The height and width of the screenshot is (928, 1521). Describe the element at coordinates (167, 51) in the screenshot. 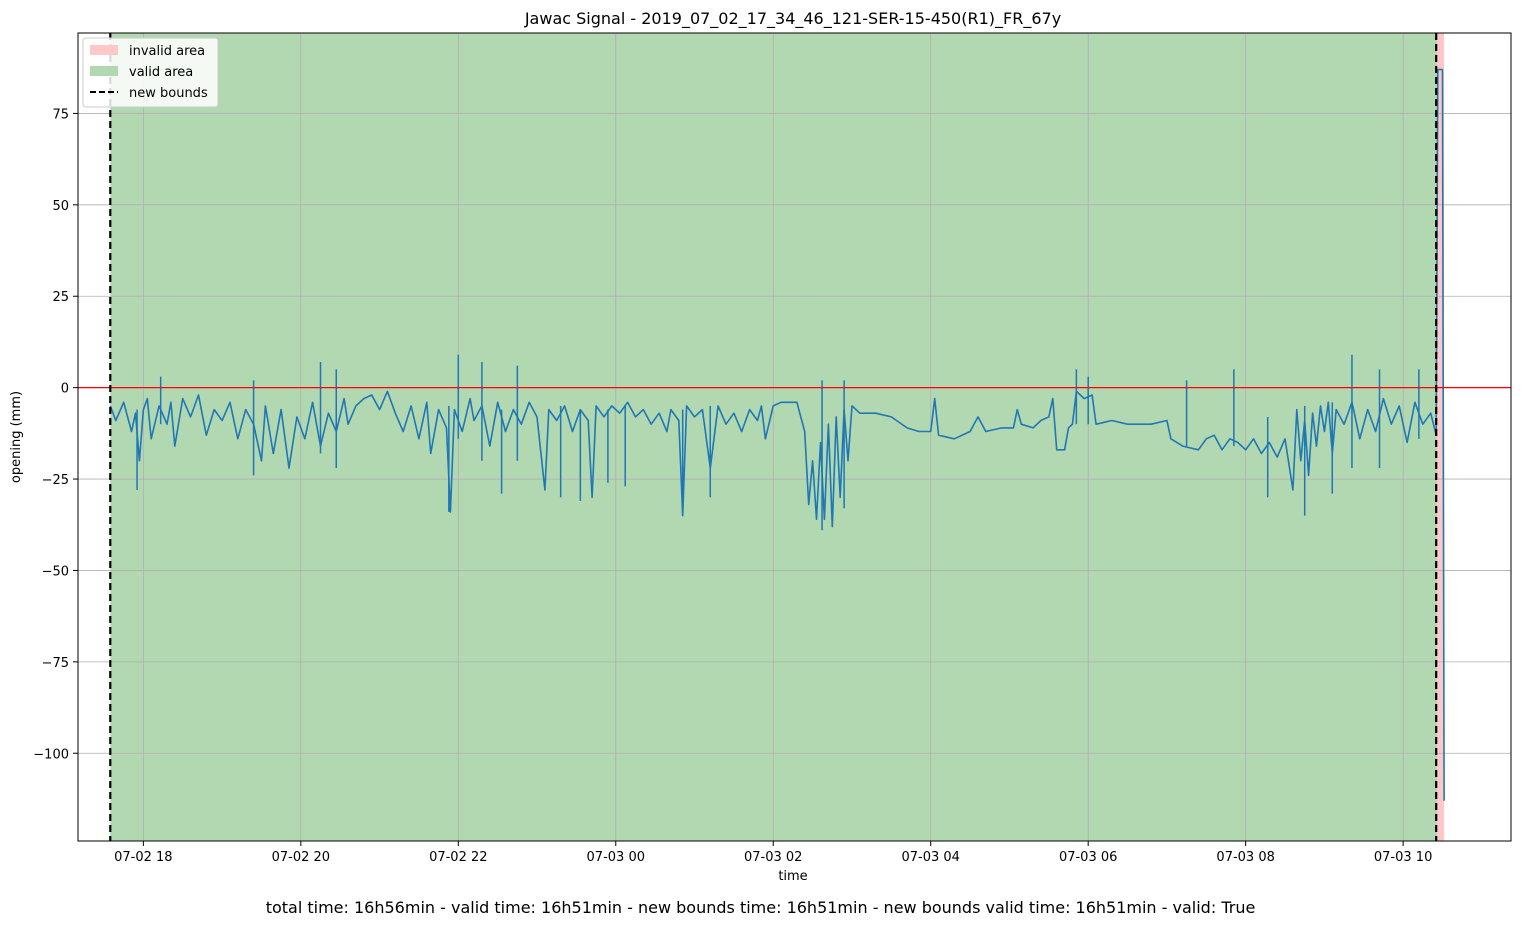

I see `legend-label-invalid: invalid area` at that location.